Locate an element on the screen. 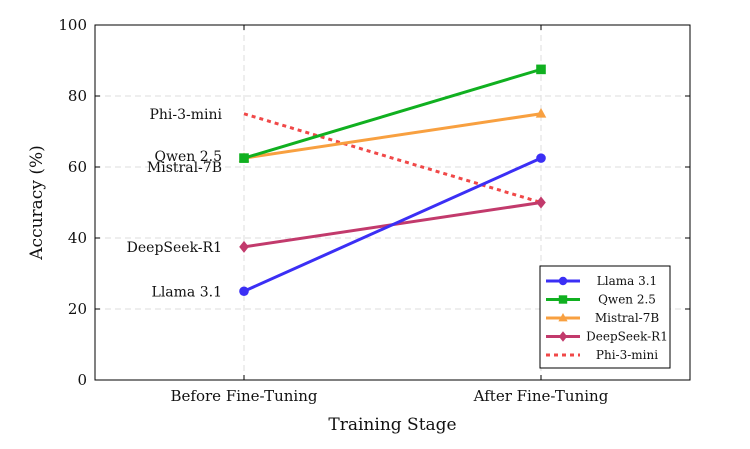 This screenshot has height=449, width=750. series-phi-3-mini is located at coordinates (392, 158).